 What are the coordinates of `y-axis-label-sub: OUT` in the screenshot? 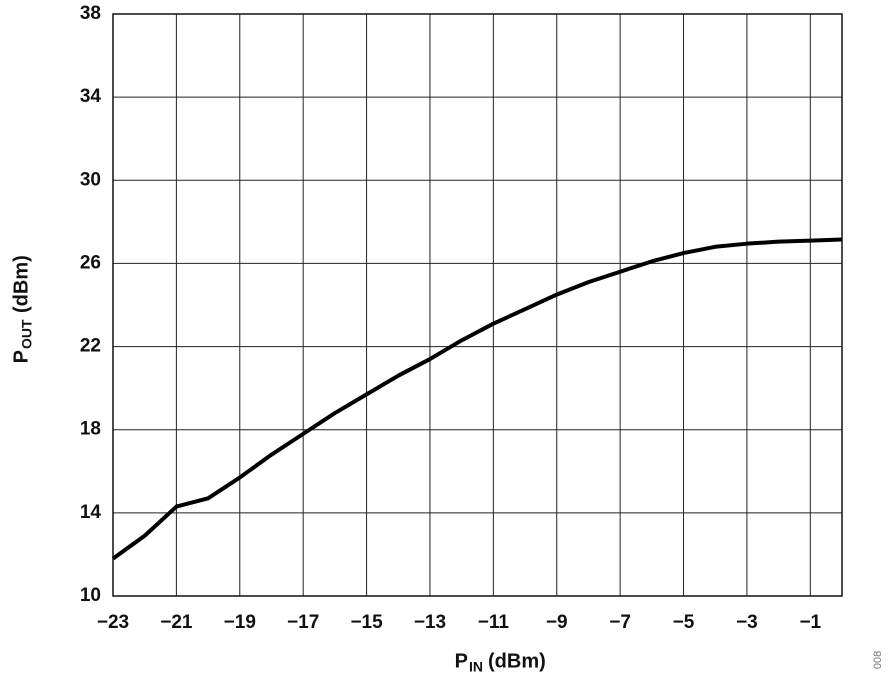 It's located at (27, 334).